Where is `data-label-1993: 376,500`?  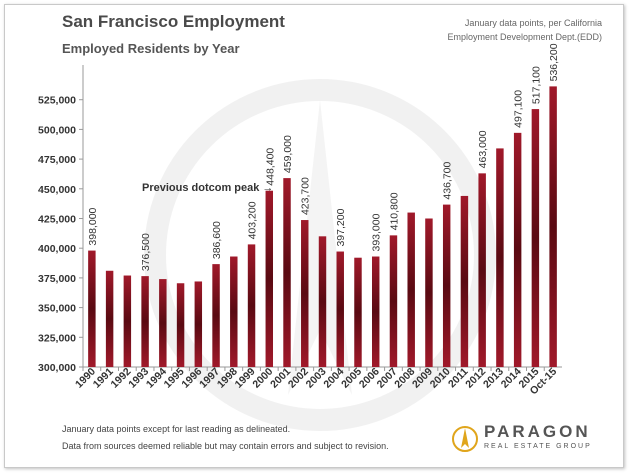 data-label-1993: 376,500 is located at coordinates (146, 252).